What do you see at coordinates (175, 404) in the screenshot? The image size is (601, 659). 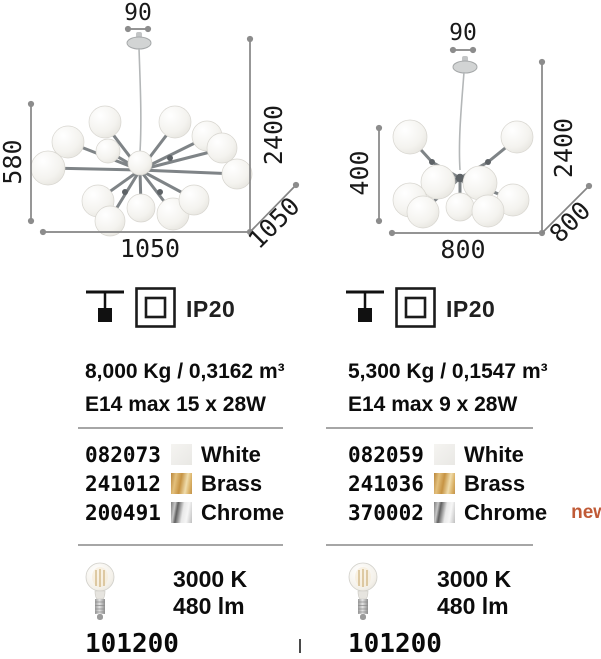 I see `socket-spec: E14 max 15 x 28W` at bounding box center [175, 404].